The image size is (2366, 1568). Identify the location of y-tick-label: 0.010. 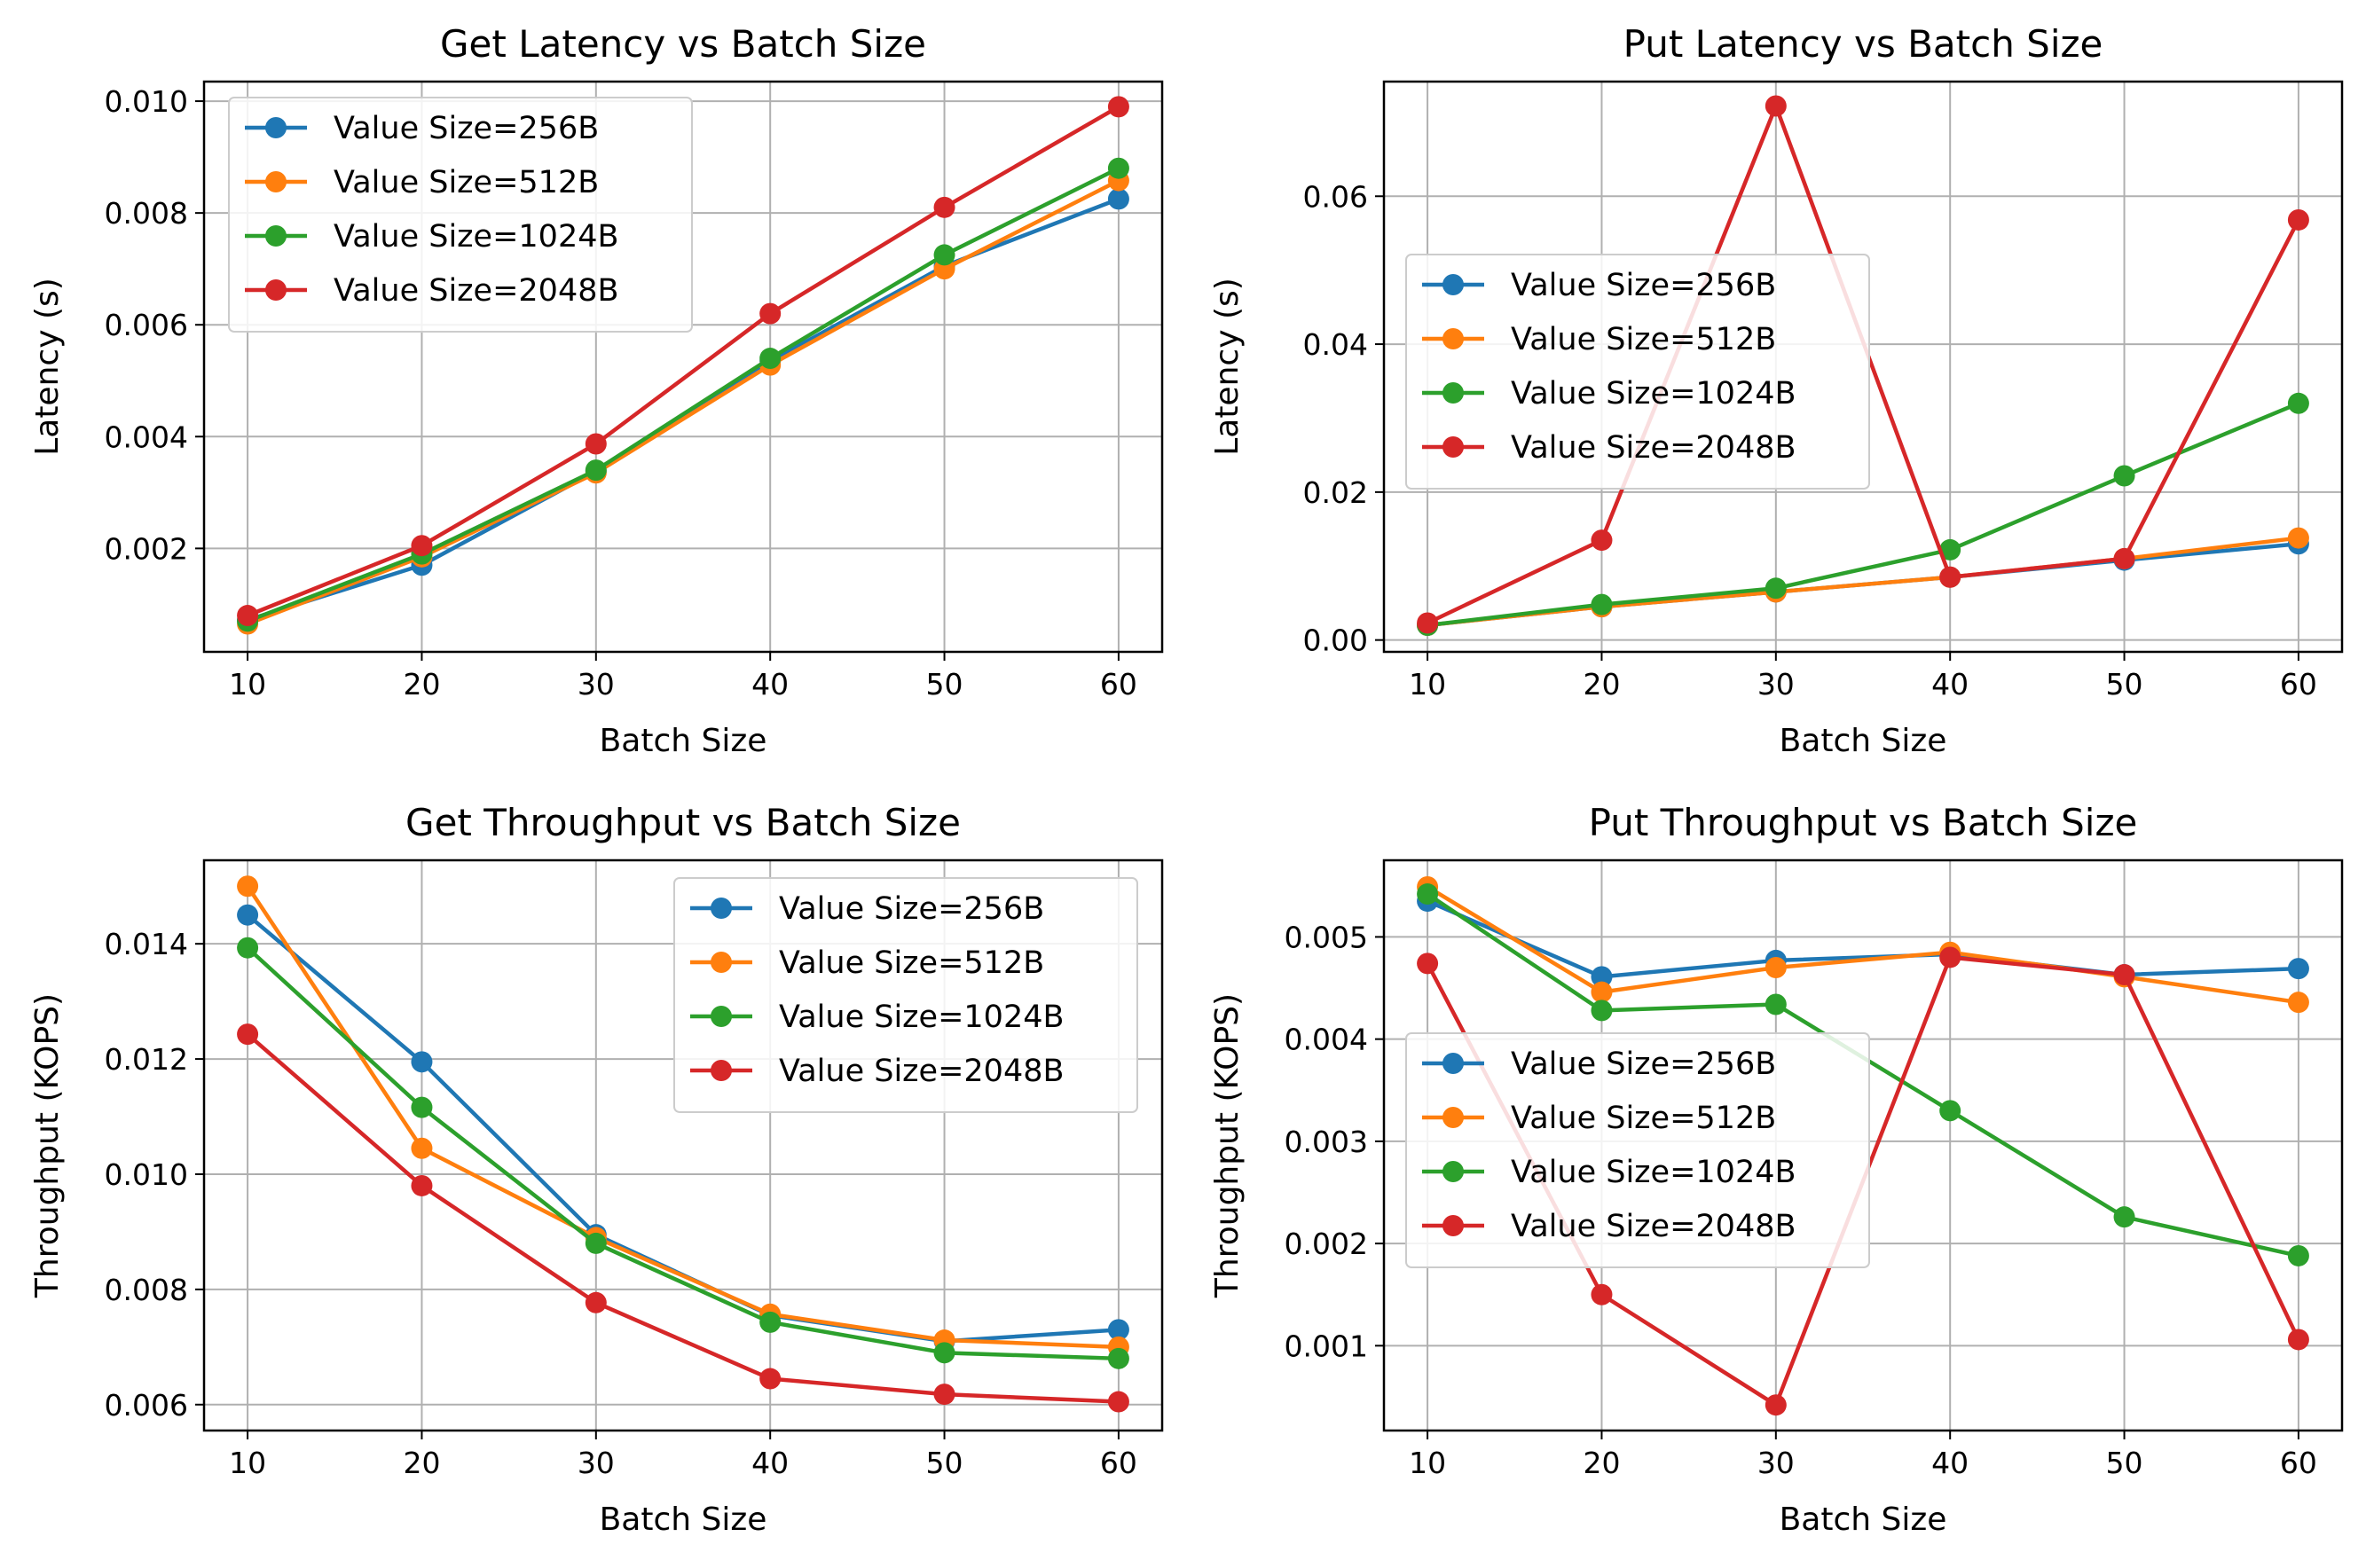
(146, 1174).